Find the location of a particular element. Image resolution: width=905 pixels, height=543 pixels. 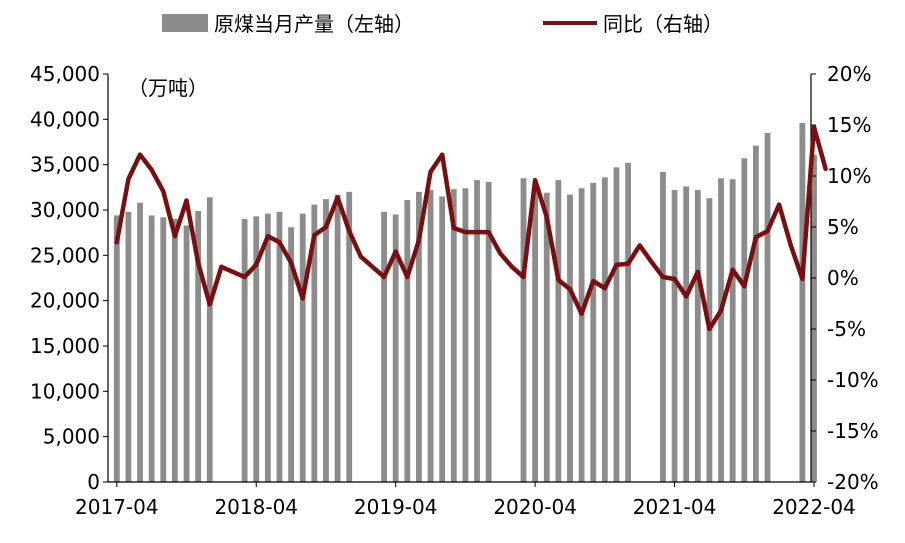

y-right-tick-label: 15% is located at coordinates (849, 125).